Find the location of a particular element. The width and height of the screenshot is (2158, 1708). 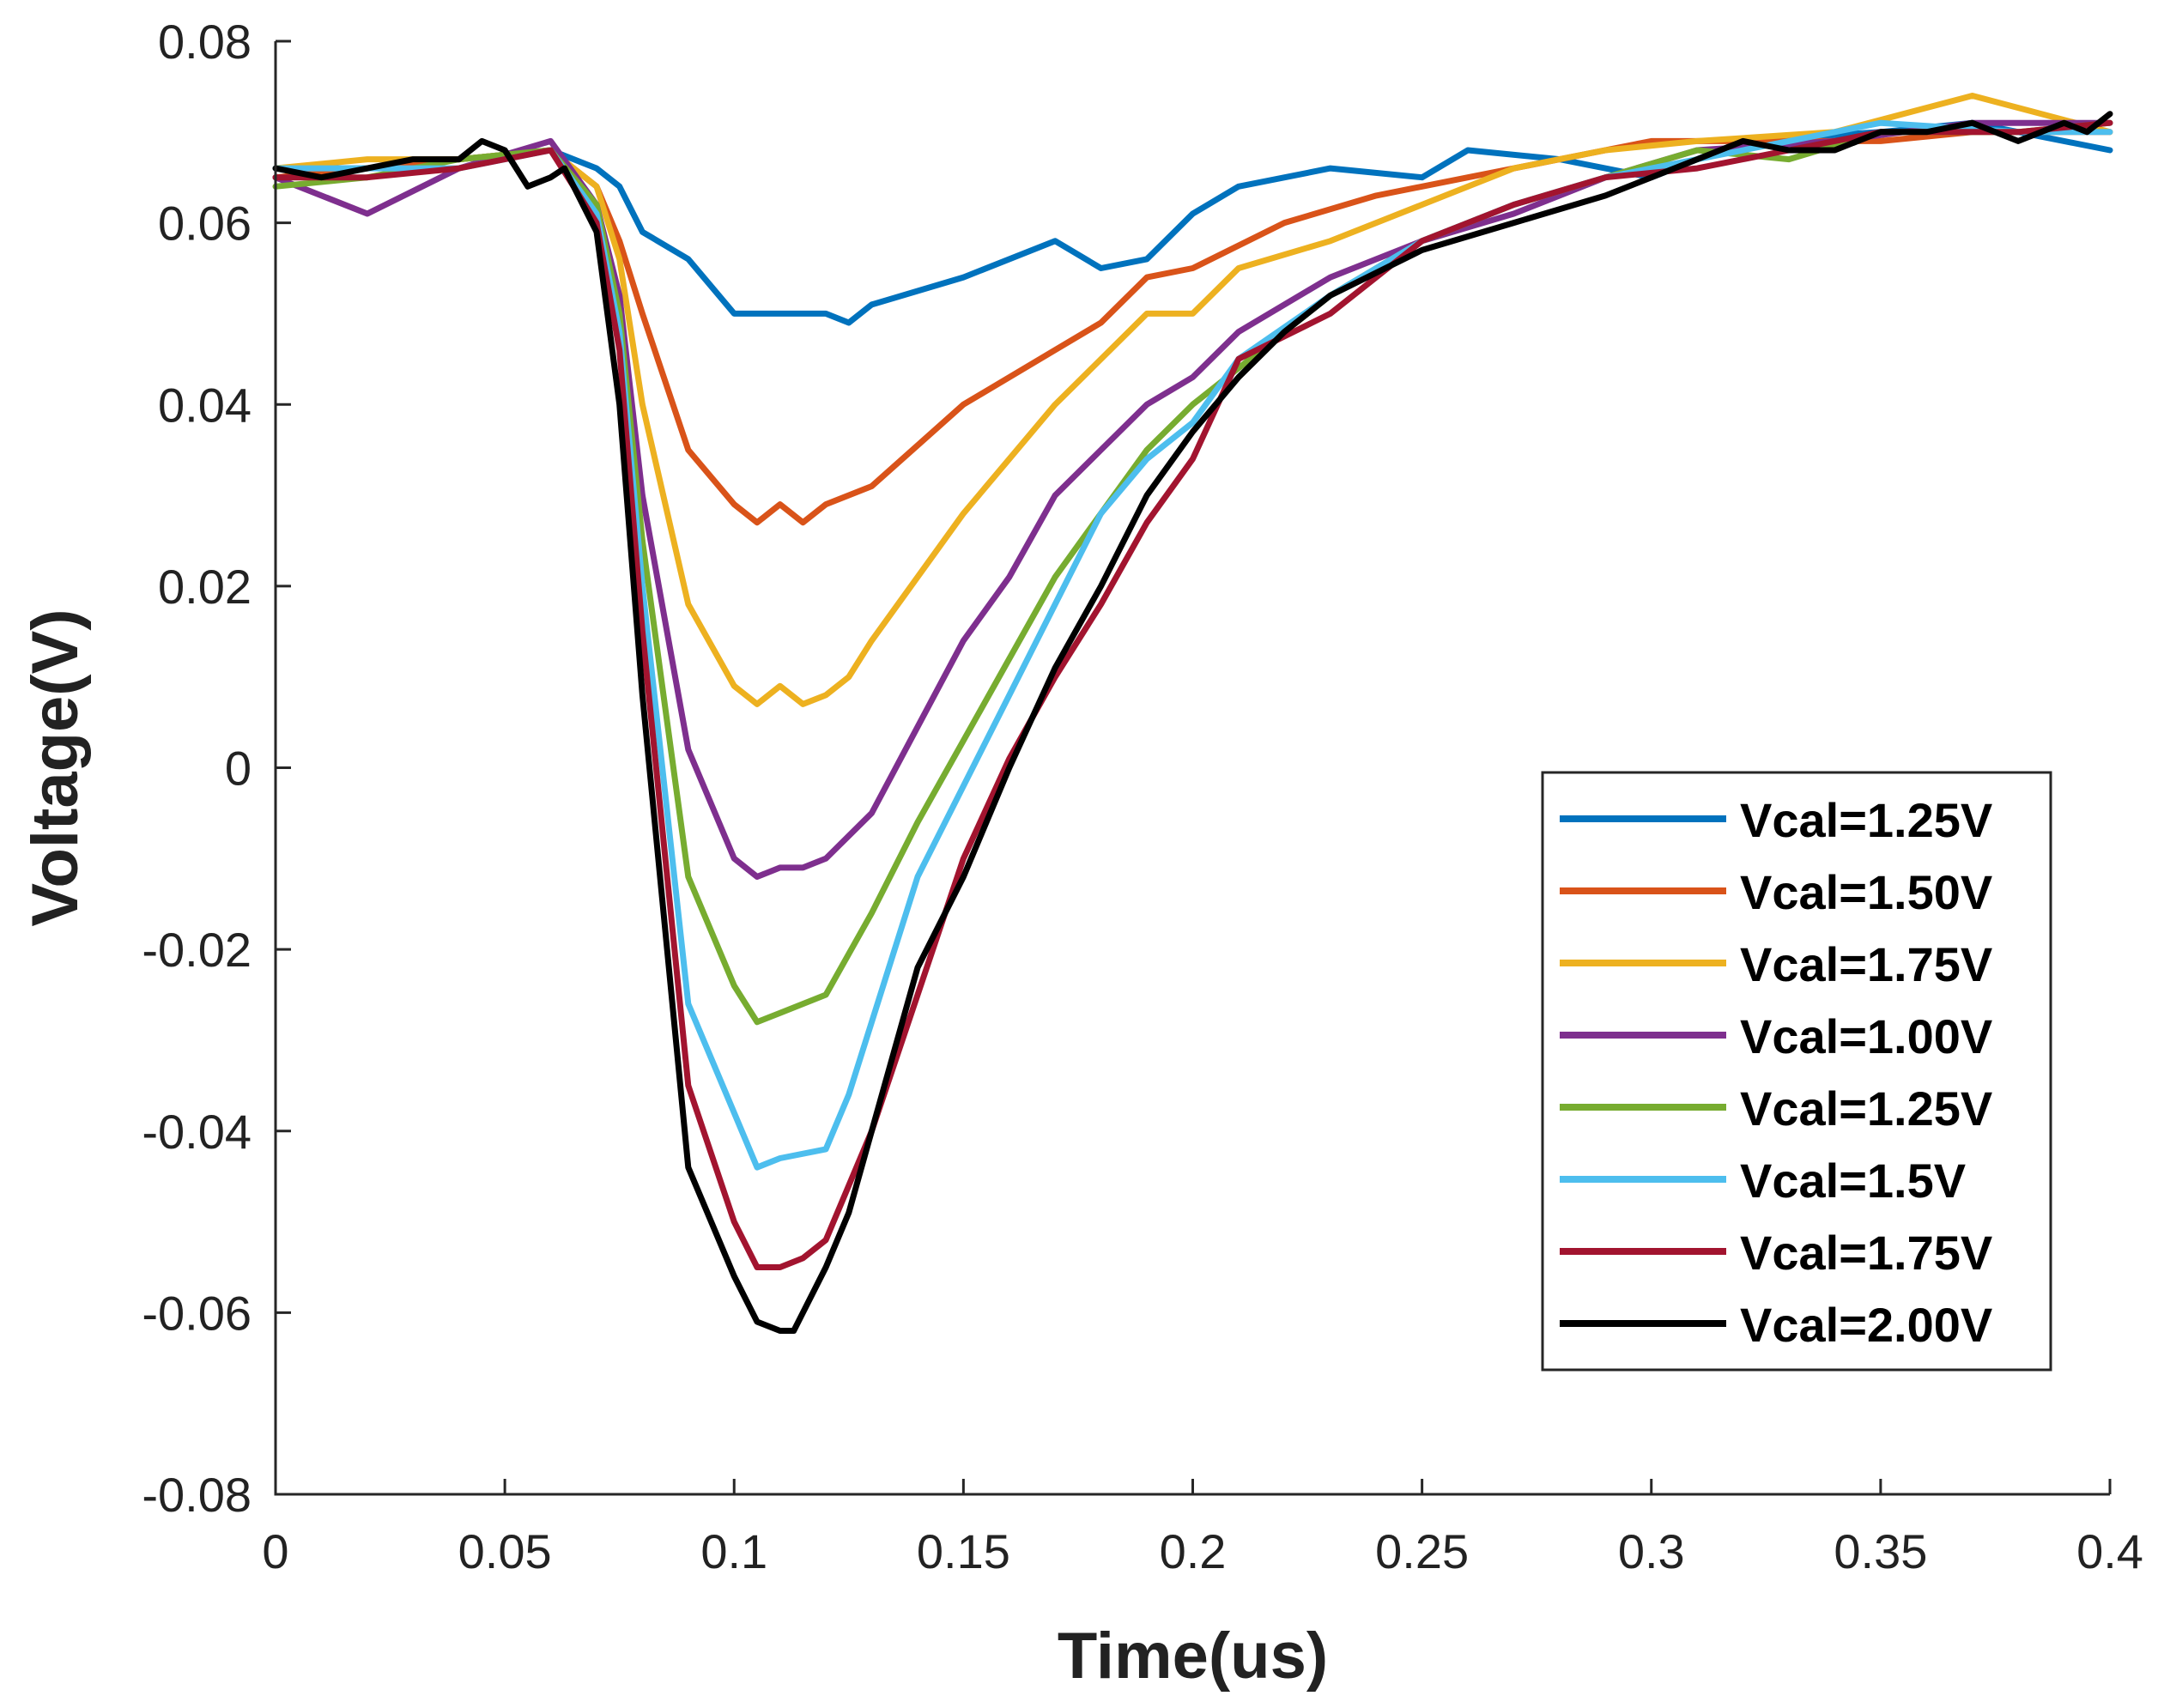

y-tick-label: -0.04 is located at coordinates (197, 1132).